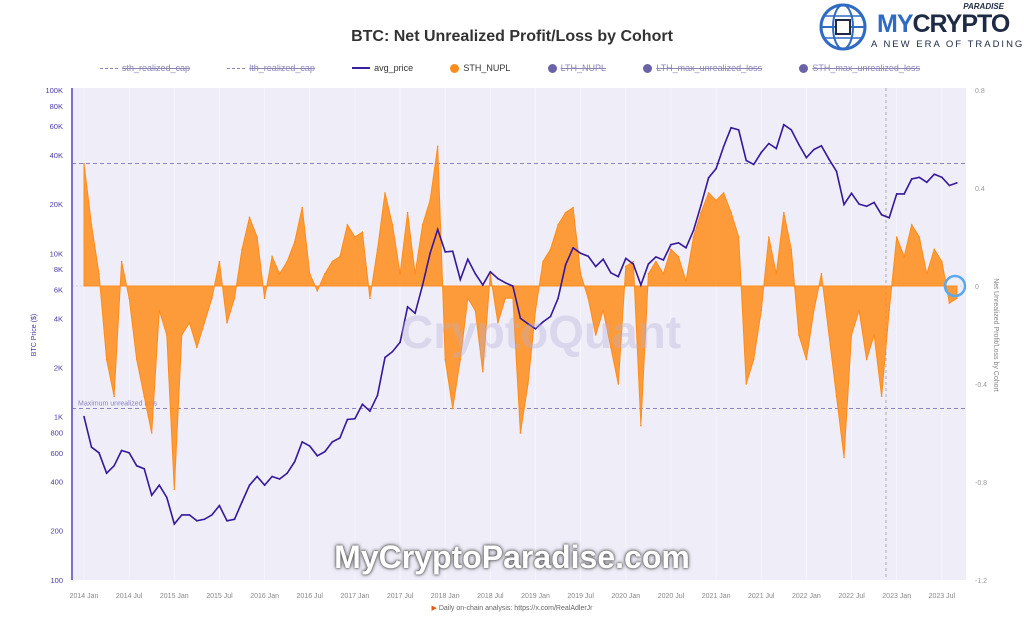  I want to click on y-left-tick-label: 4K, so click(58, 318).